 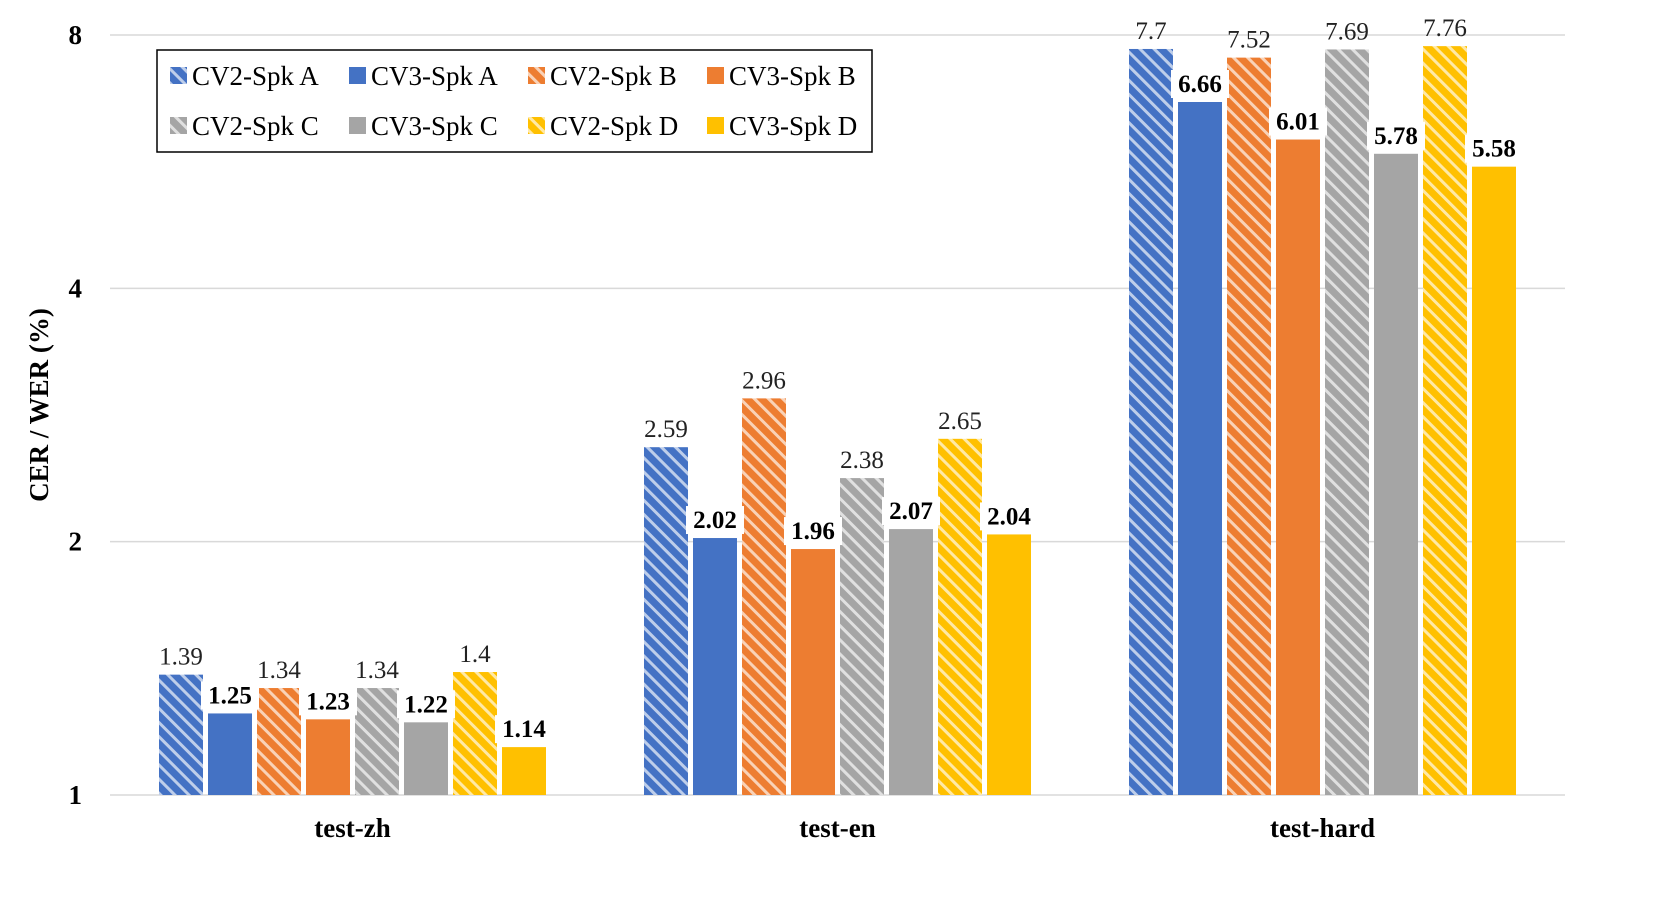 What do you see at coordinates (813, 672) in the screenshot?
I see `bar-test-en-cv3-spk-b` at bounding box center [813, 672].